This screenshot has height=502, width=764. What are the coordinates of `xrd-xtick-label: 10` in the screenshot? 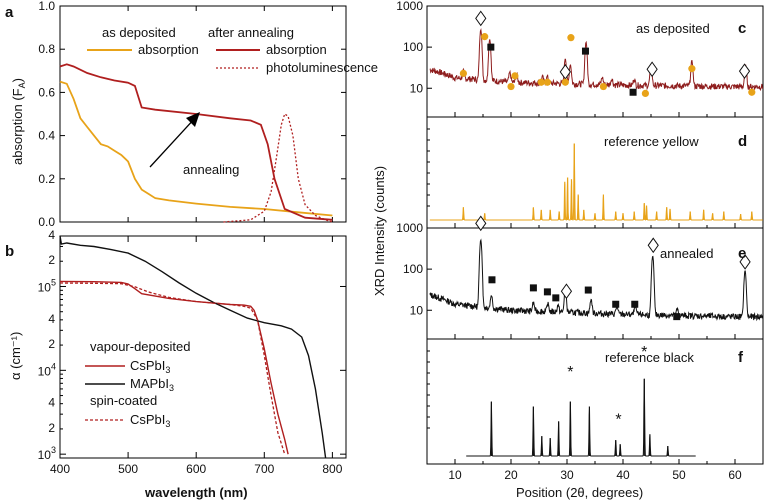 It's located at (455, 475).